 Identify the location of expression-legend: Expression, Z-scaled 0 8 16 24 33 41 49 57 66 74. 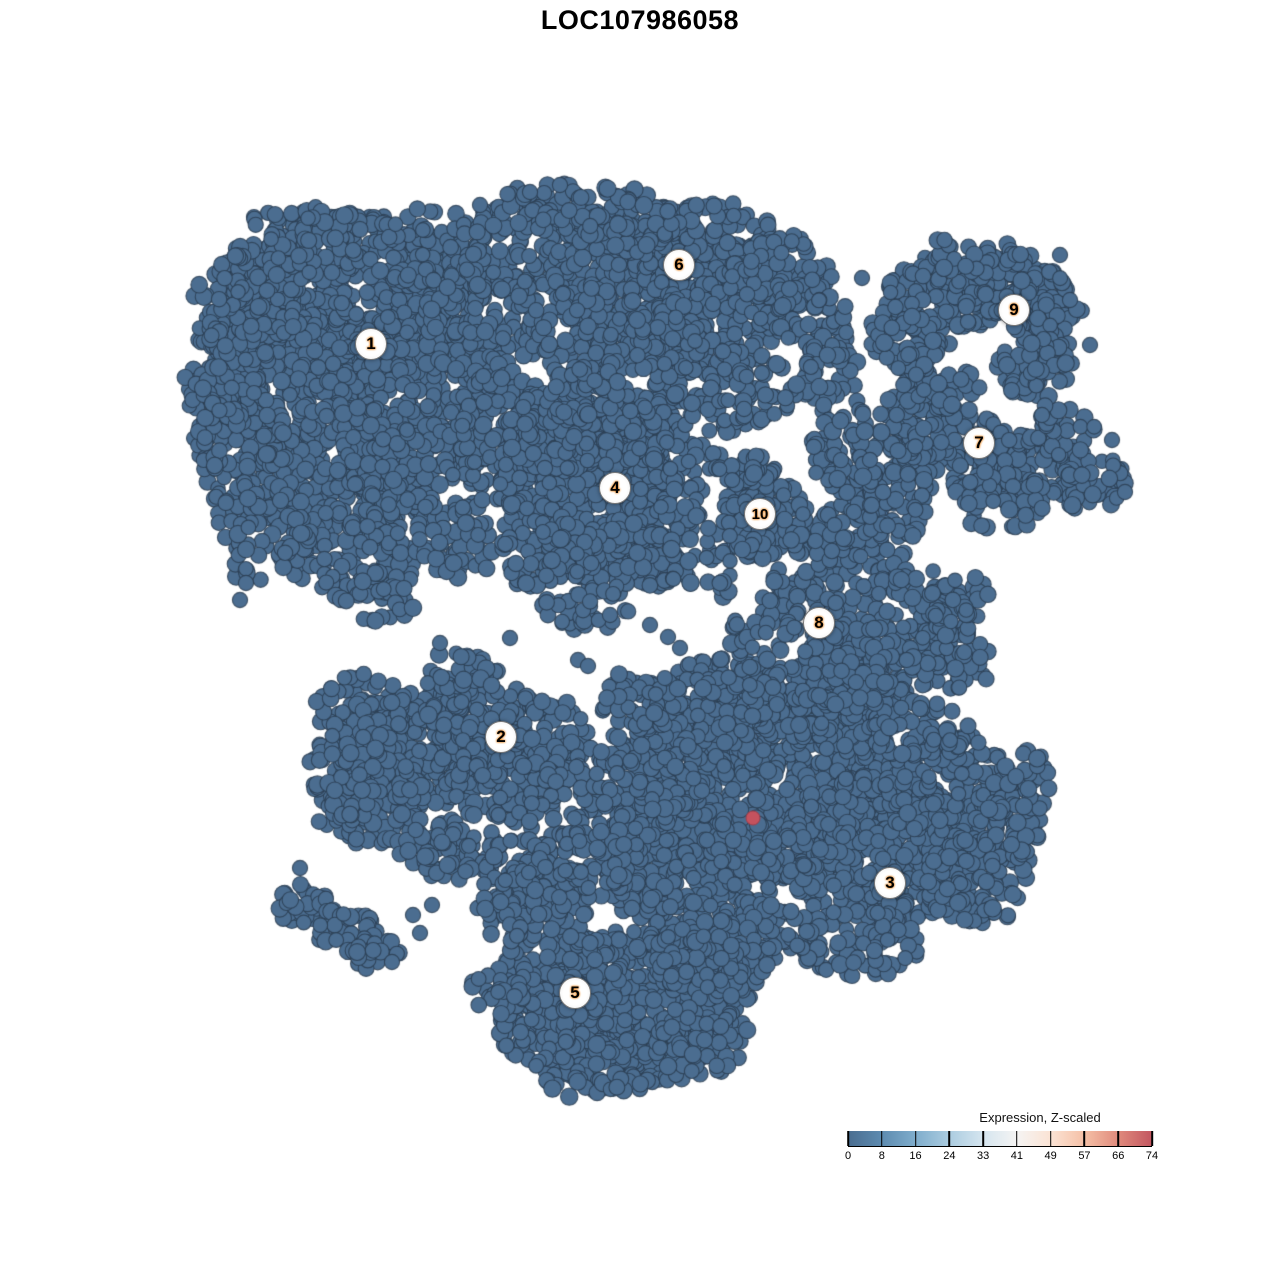
(1001, 1140).